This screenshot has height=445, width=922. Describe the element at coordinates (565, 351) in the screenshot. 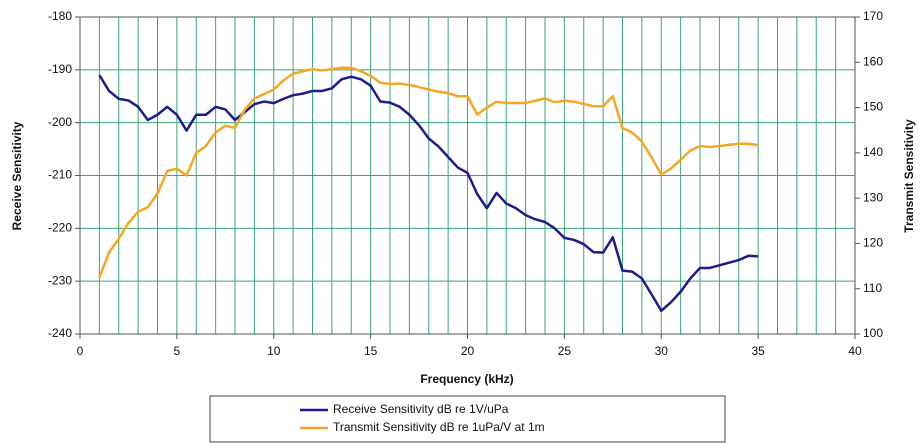

I see `x-tick-label: 25` at that location.